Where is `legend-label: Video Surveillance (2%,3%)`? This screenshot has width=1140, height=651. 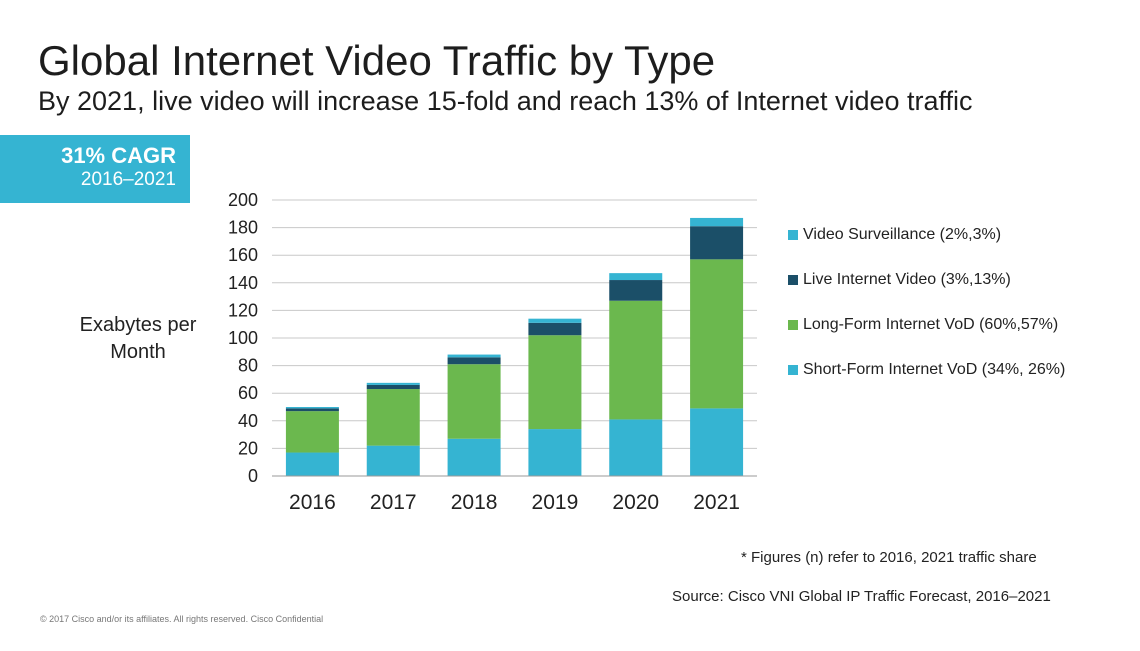
legend-label: Video Surveillance (2%,3%) is located at coordinates (902, 234).